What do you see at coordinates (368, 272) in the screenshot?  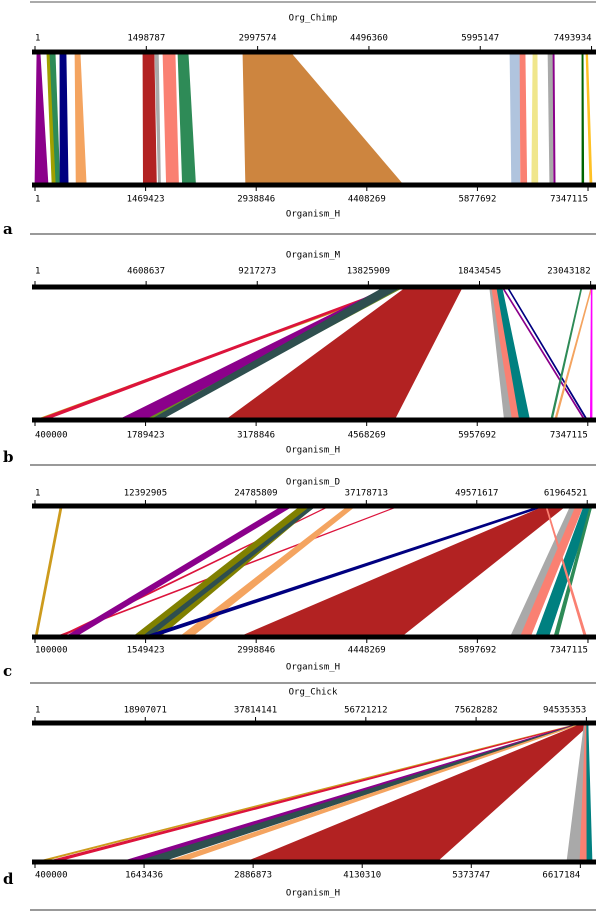 I see `top-tick-label: 13825909` at bounding box center [368, 272].